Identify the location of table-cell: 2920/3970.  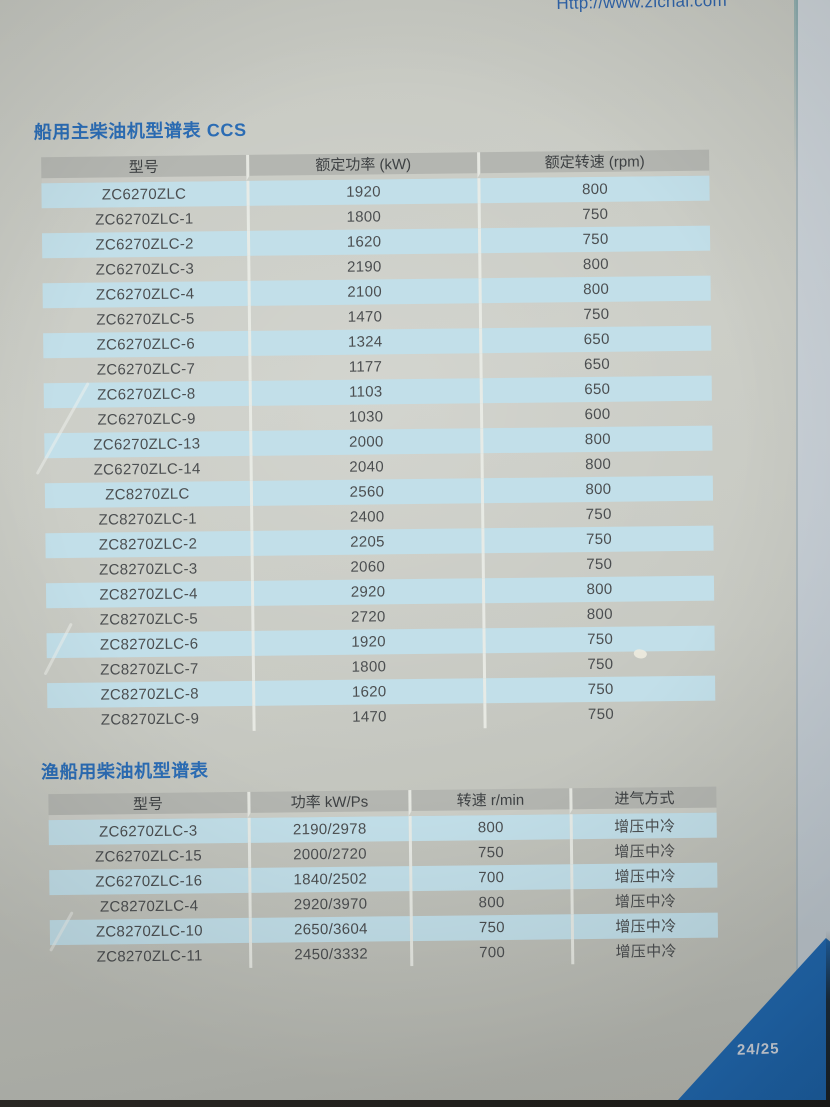
(329, 904).